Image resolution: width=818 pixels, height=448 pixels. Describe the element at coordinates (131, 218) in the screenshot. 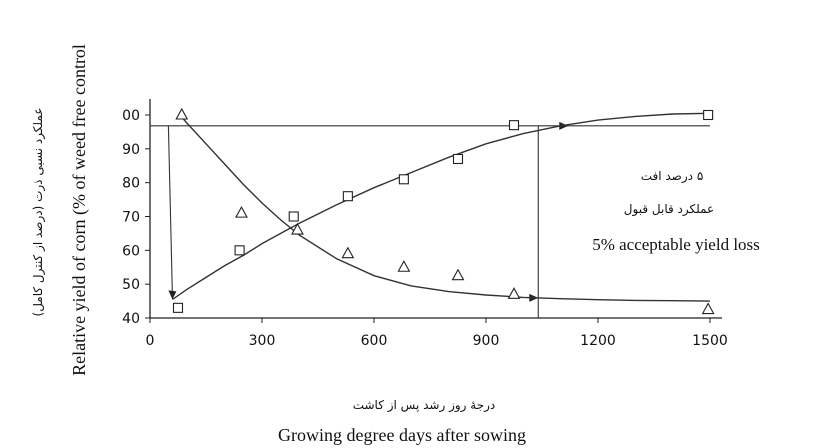

I see `y-tick-label: 70` at that location.